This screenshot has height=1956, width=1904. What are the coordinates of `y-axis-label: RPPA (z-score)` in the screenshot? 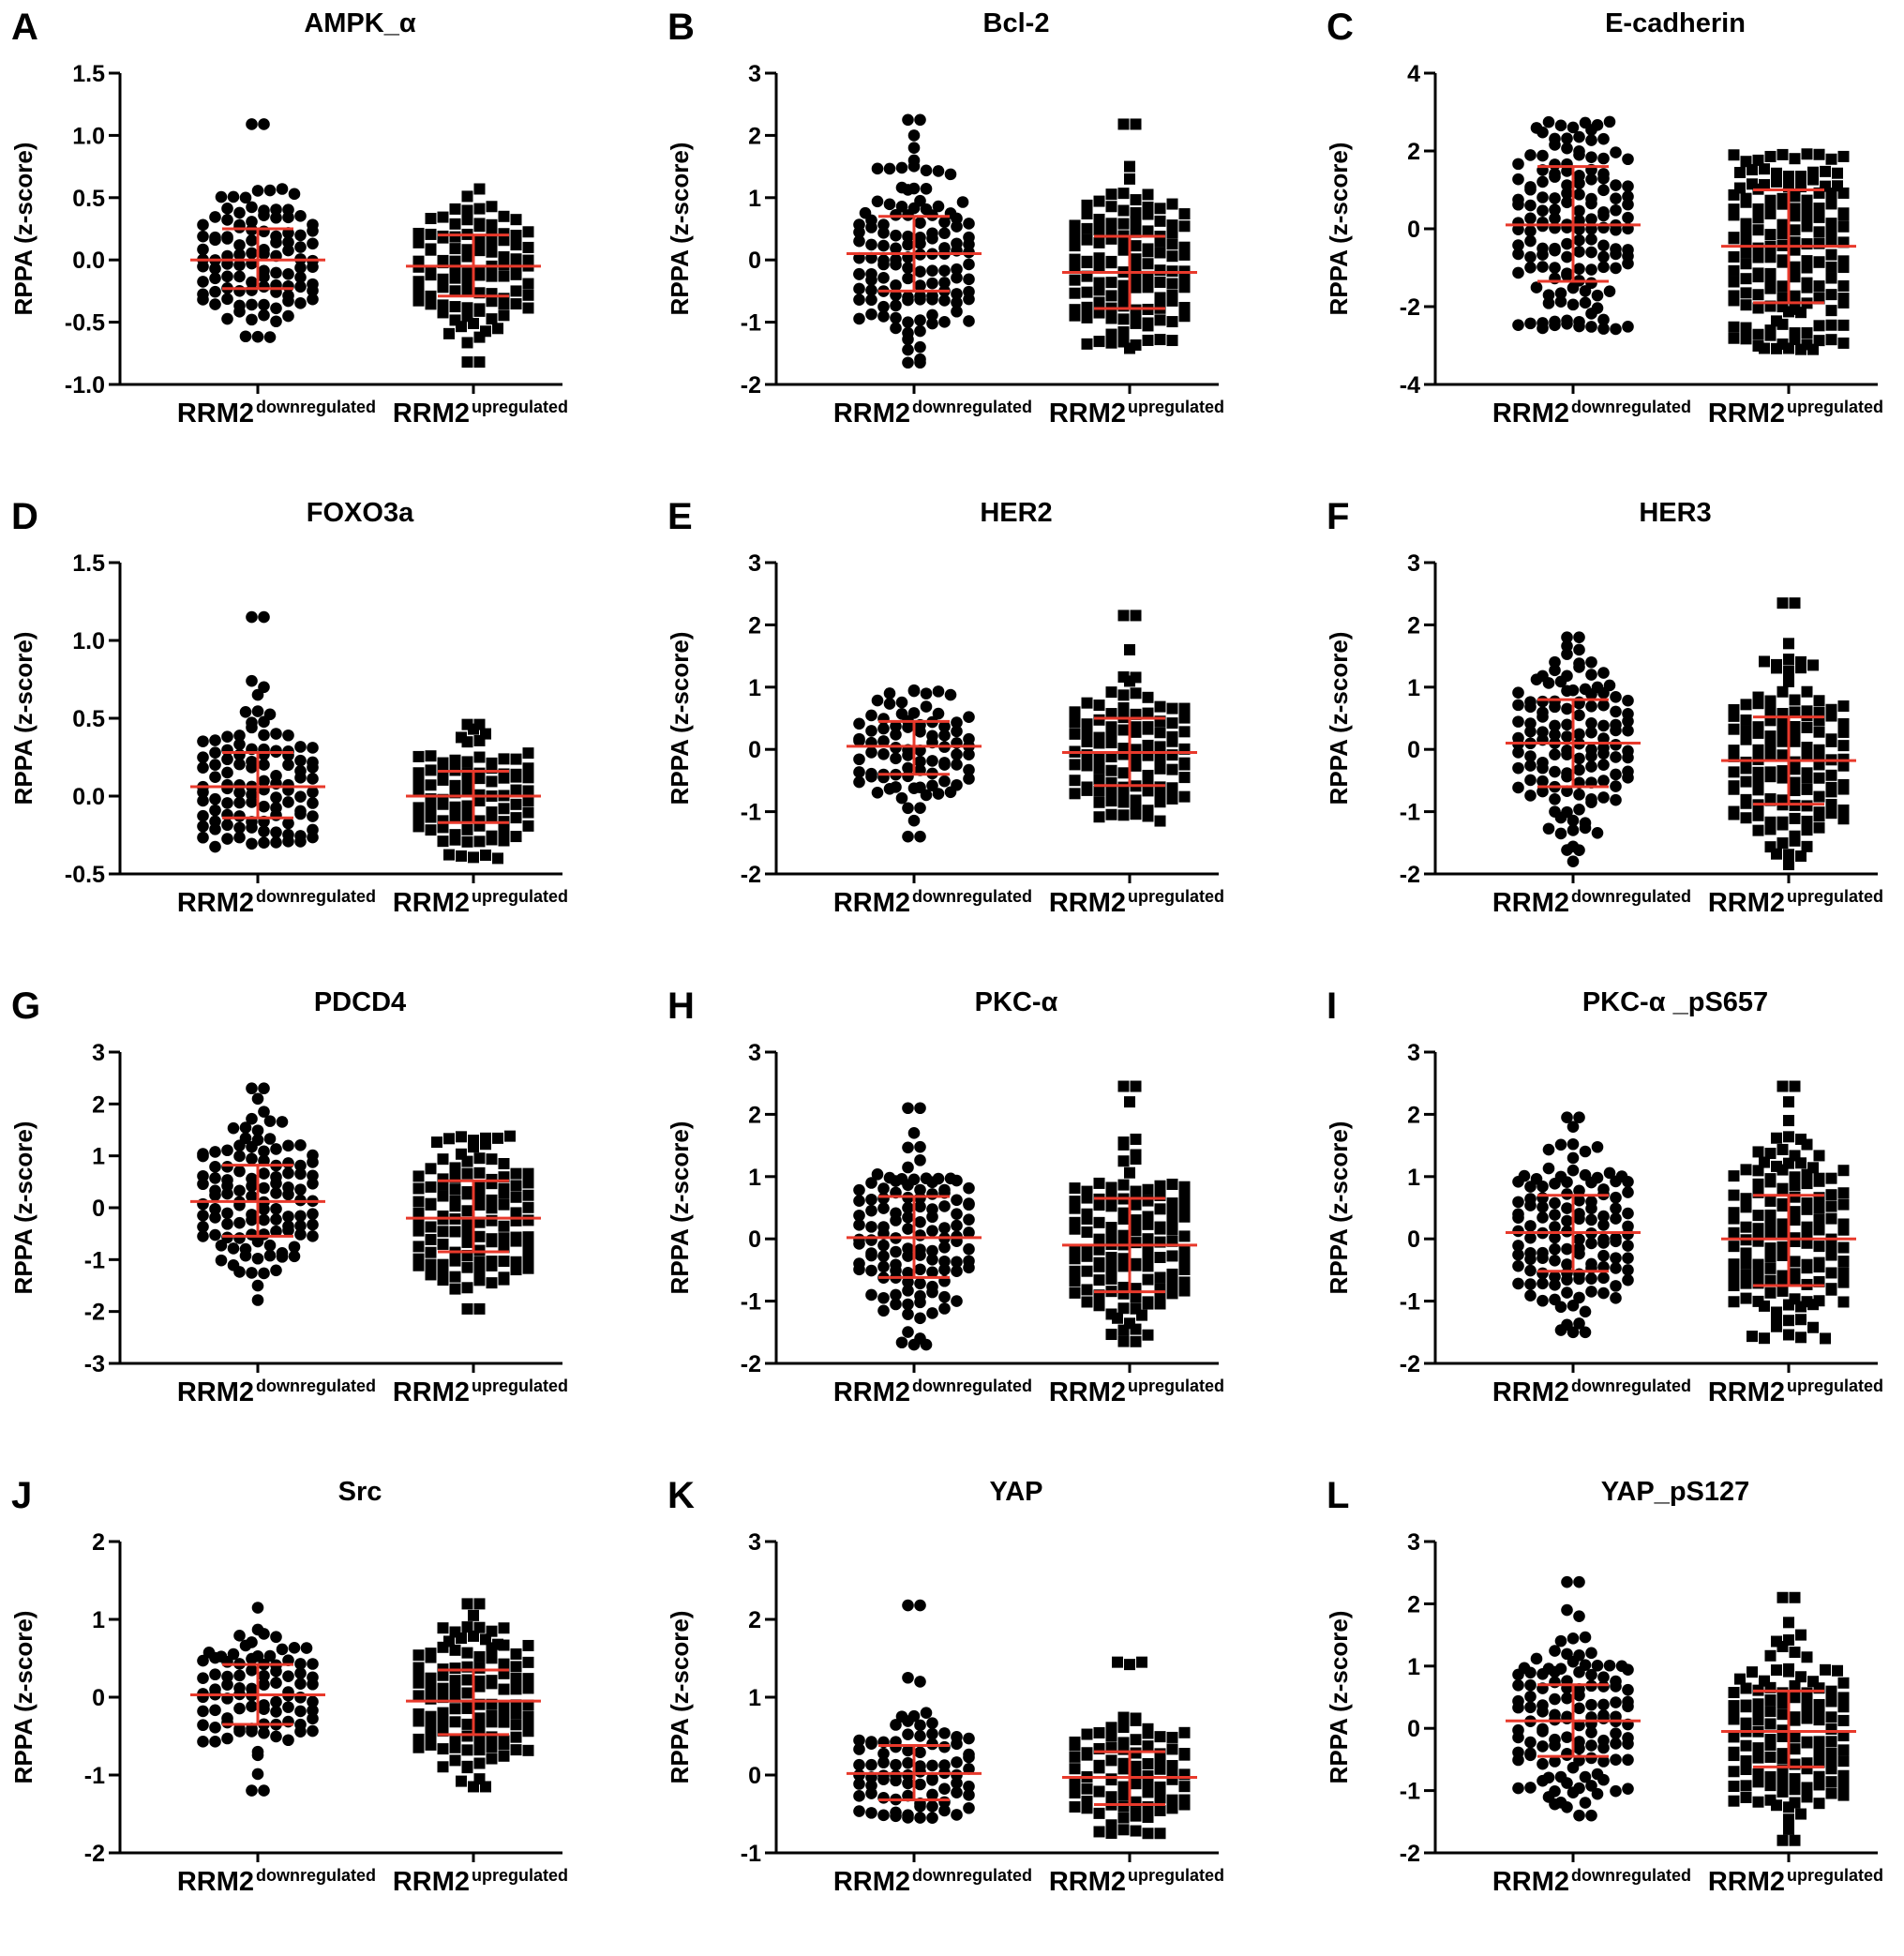 It's located at (1339, 1208).